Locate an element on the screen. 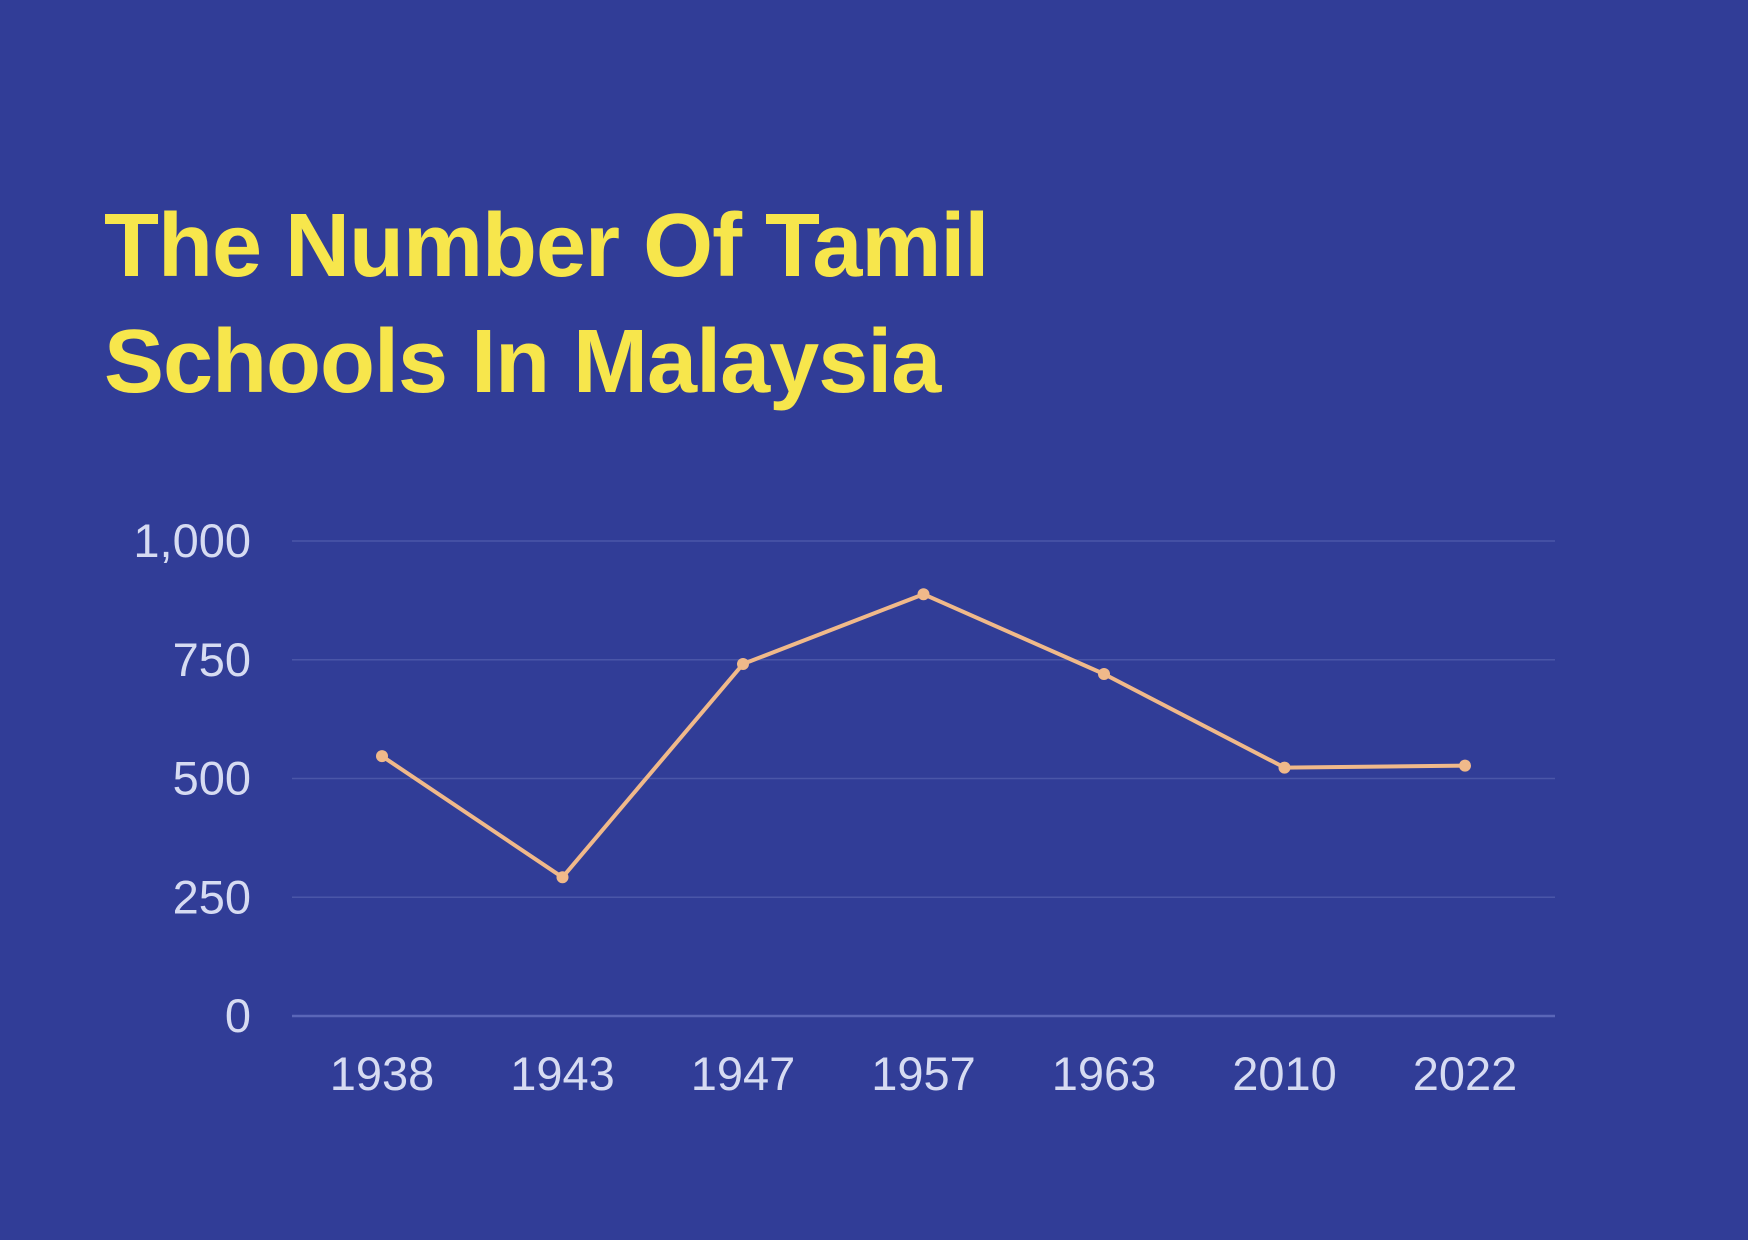 The width and height of the screenshot is (1748, 1240). chart-title-line-2: Schools In Malaysia is located at coordinates (522, 362).